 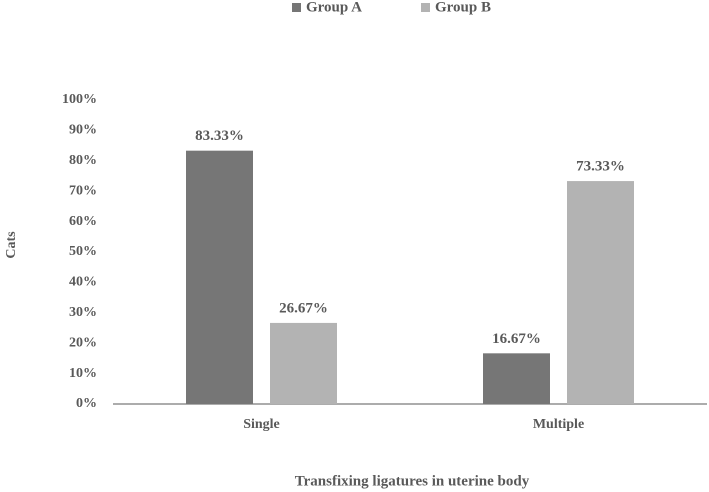 I want to click on y-tick-label: 70%, so click(x=83, y=190).